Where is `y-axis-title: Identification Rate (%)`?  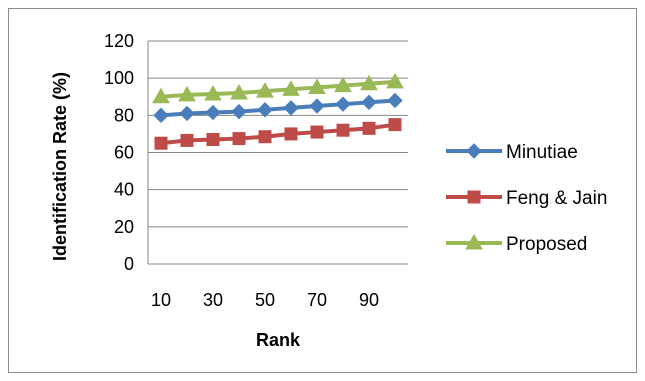 y-axis-title: Identification Rate (%) is located at coordinates (60, 166).